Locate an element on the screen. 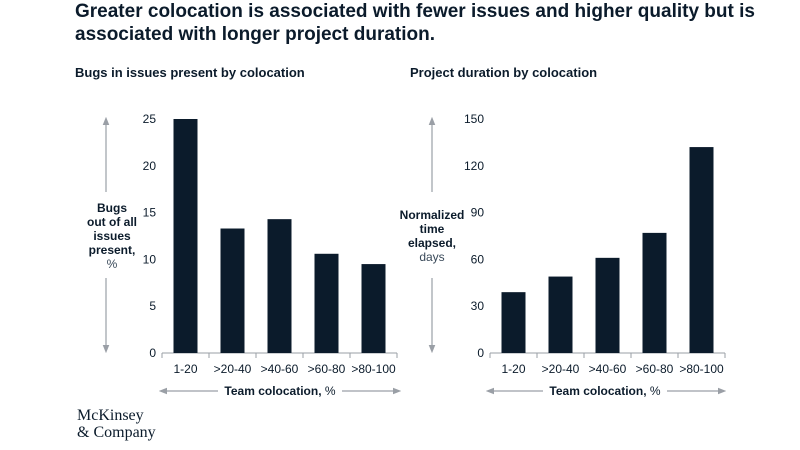  logo-line-1: McKinsey is located at coordinates (110, 415).